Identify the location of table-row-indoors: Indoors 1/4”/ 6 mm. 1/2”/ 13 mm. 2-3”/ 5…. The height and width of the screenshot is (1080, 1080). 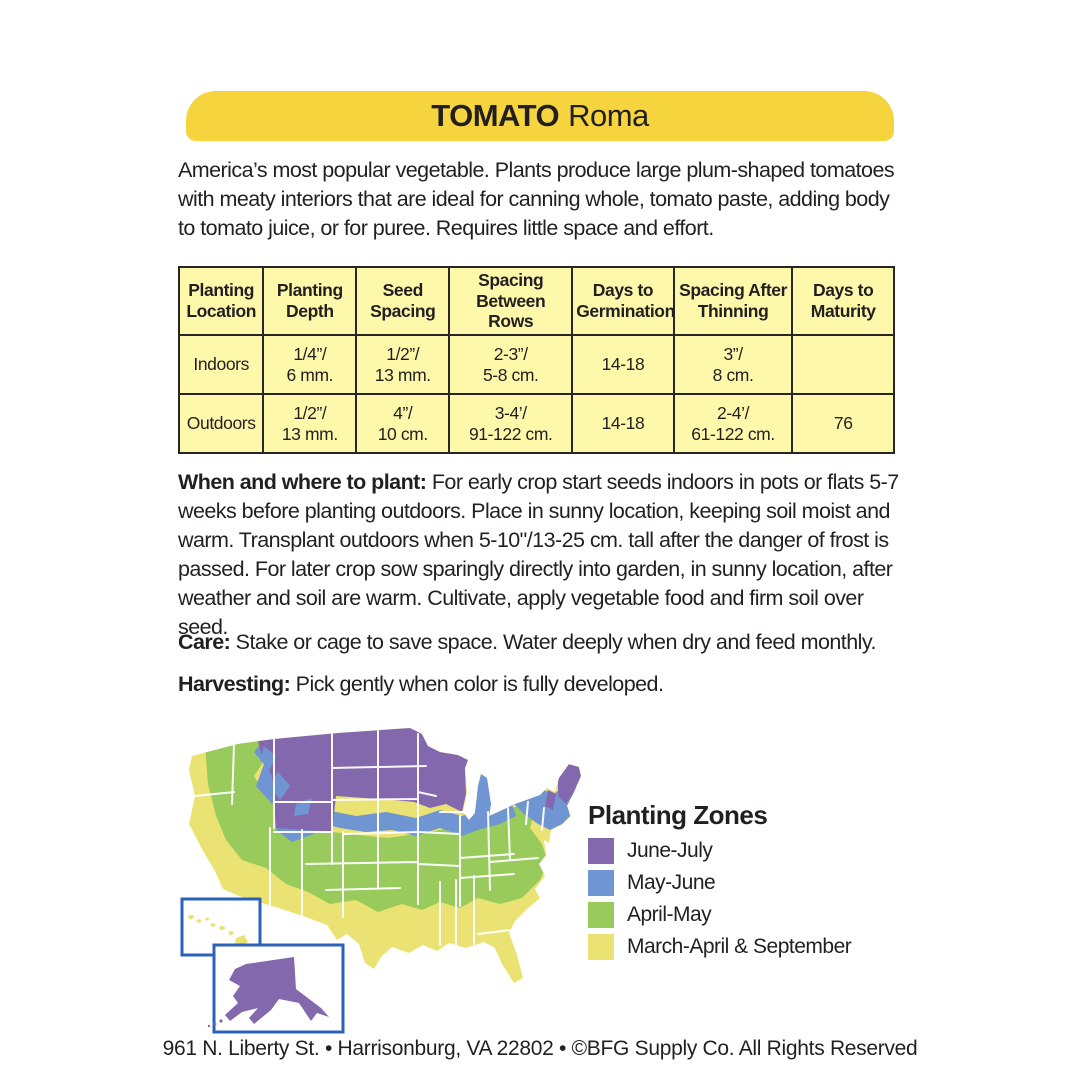
(536, 364).